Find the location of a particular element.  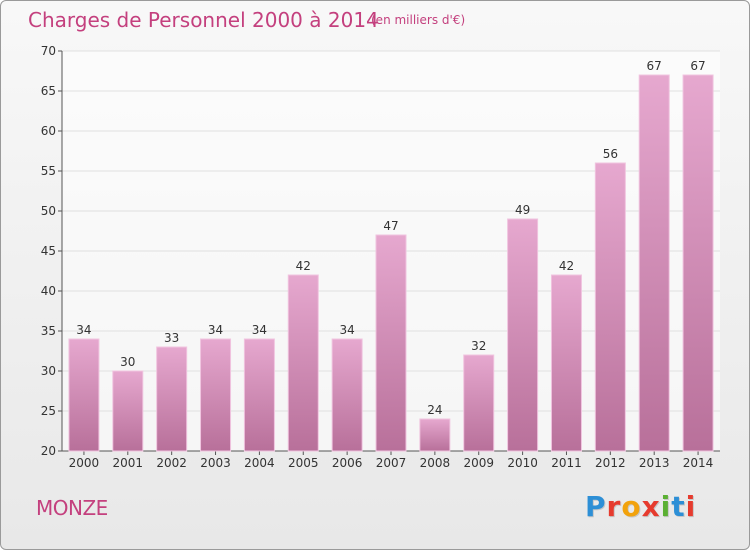

x-tick-label: 2011 is located at coordinates (566, 463).